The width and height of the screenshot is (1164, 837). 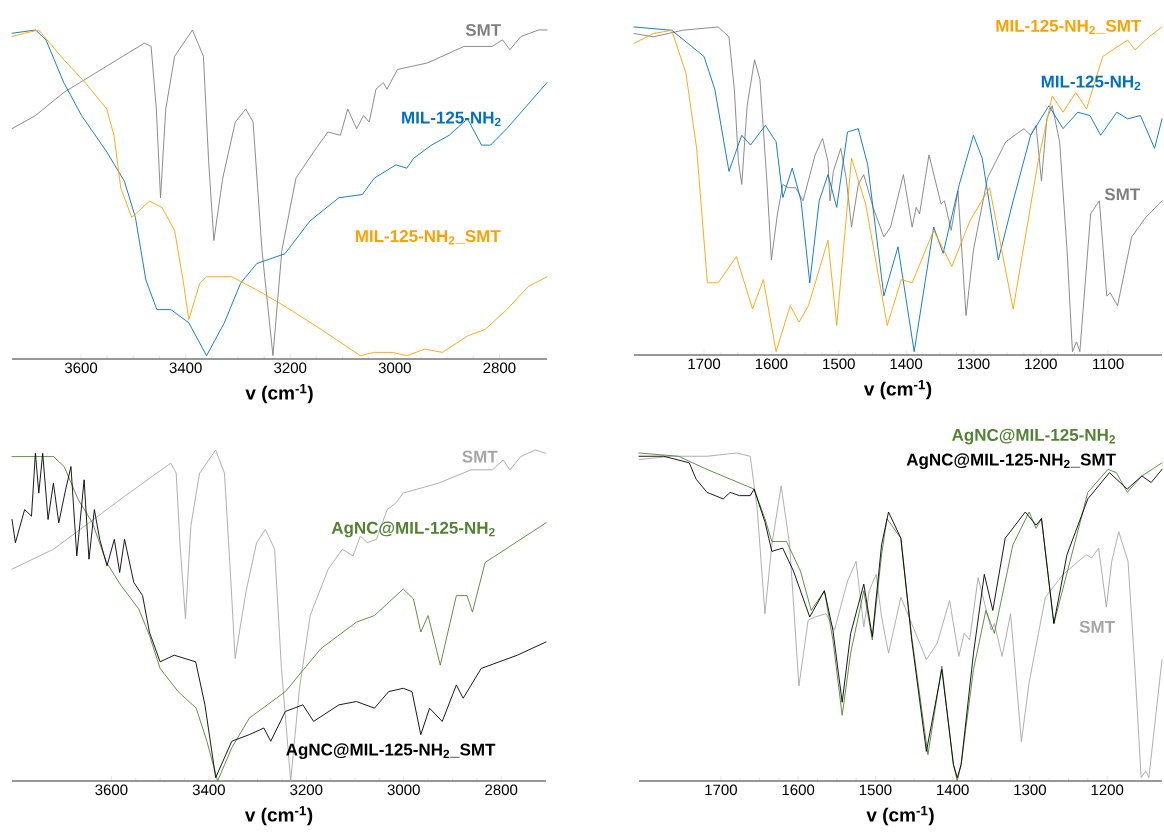 I want to click on x-tick-label: 1100, so click(x=1108, y=364).